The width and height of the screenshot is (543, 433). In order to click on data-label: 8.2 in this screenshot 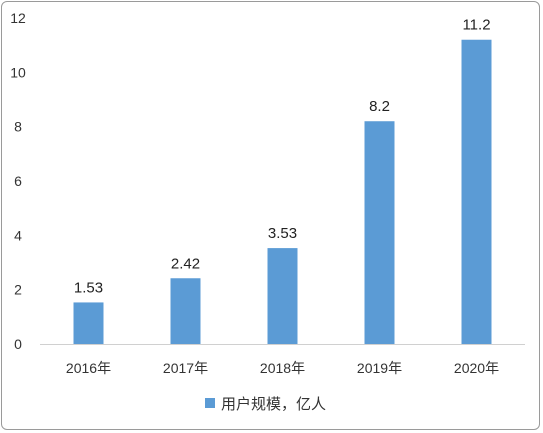, I will do `click(379, 106)`.